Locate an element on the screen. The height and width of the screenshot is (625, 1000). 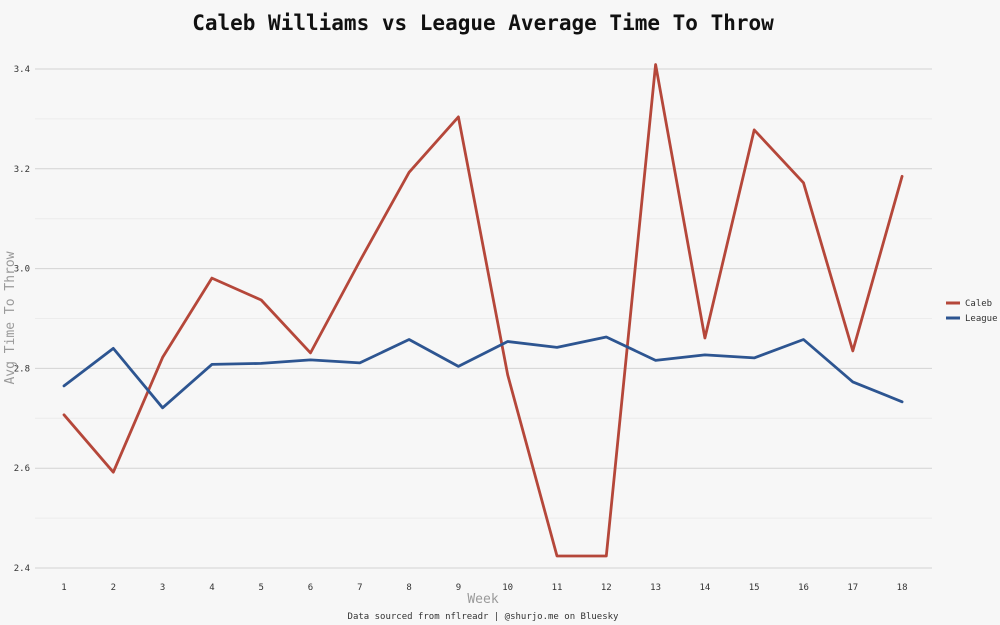
x-axis-label: Week is located at coordinates (482, 599).